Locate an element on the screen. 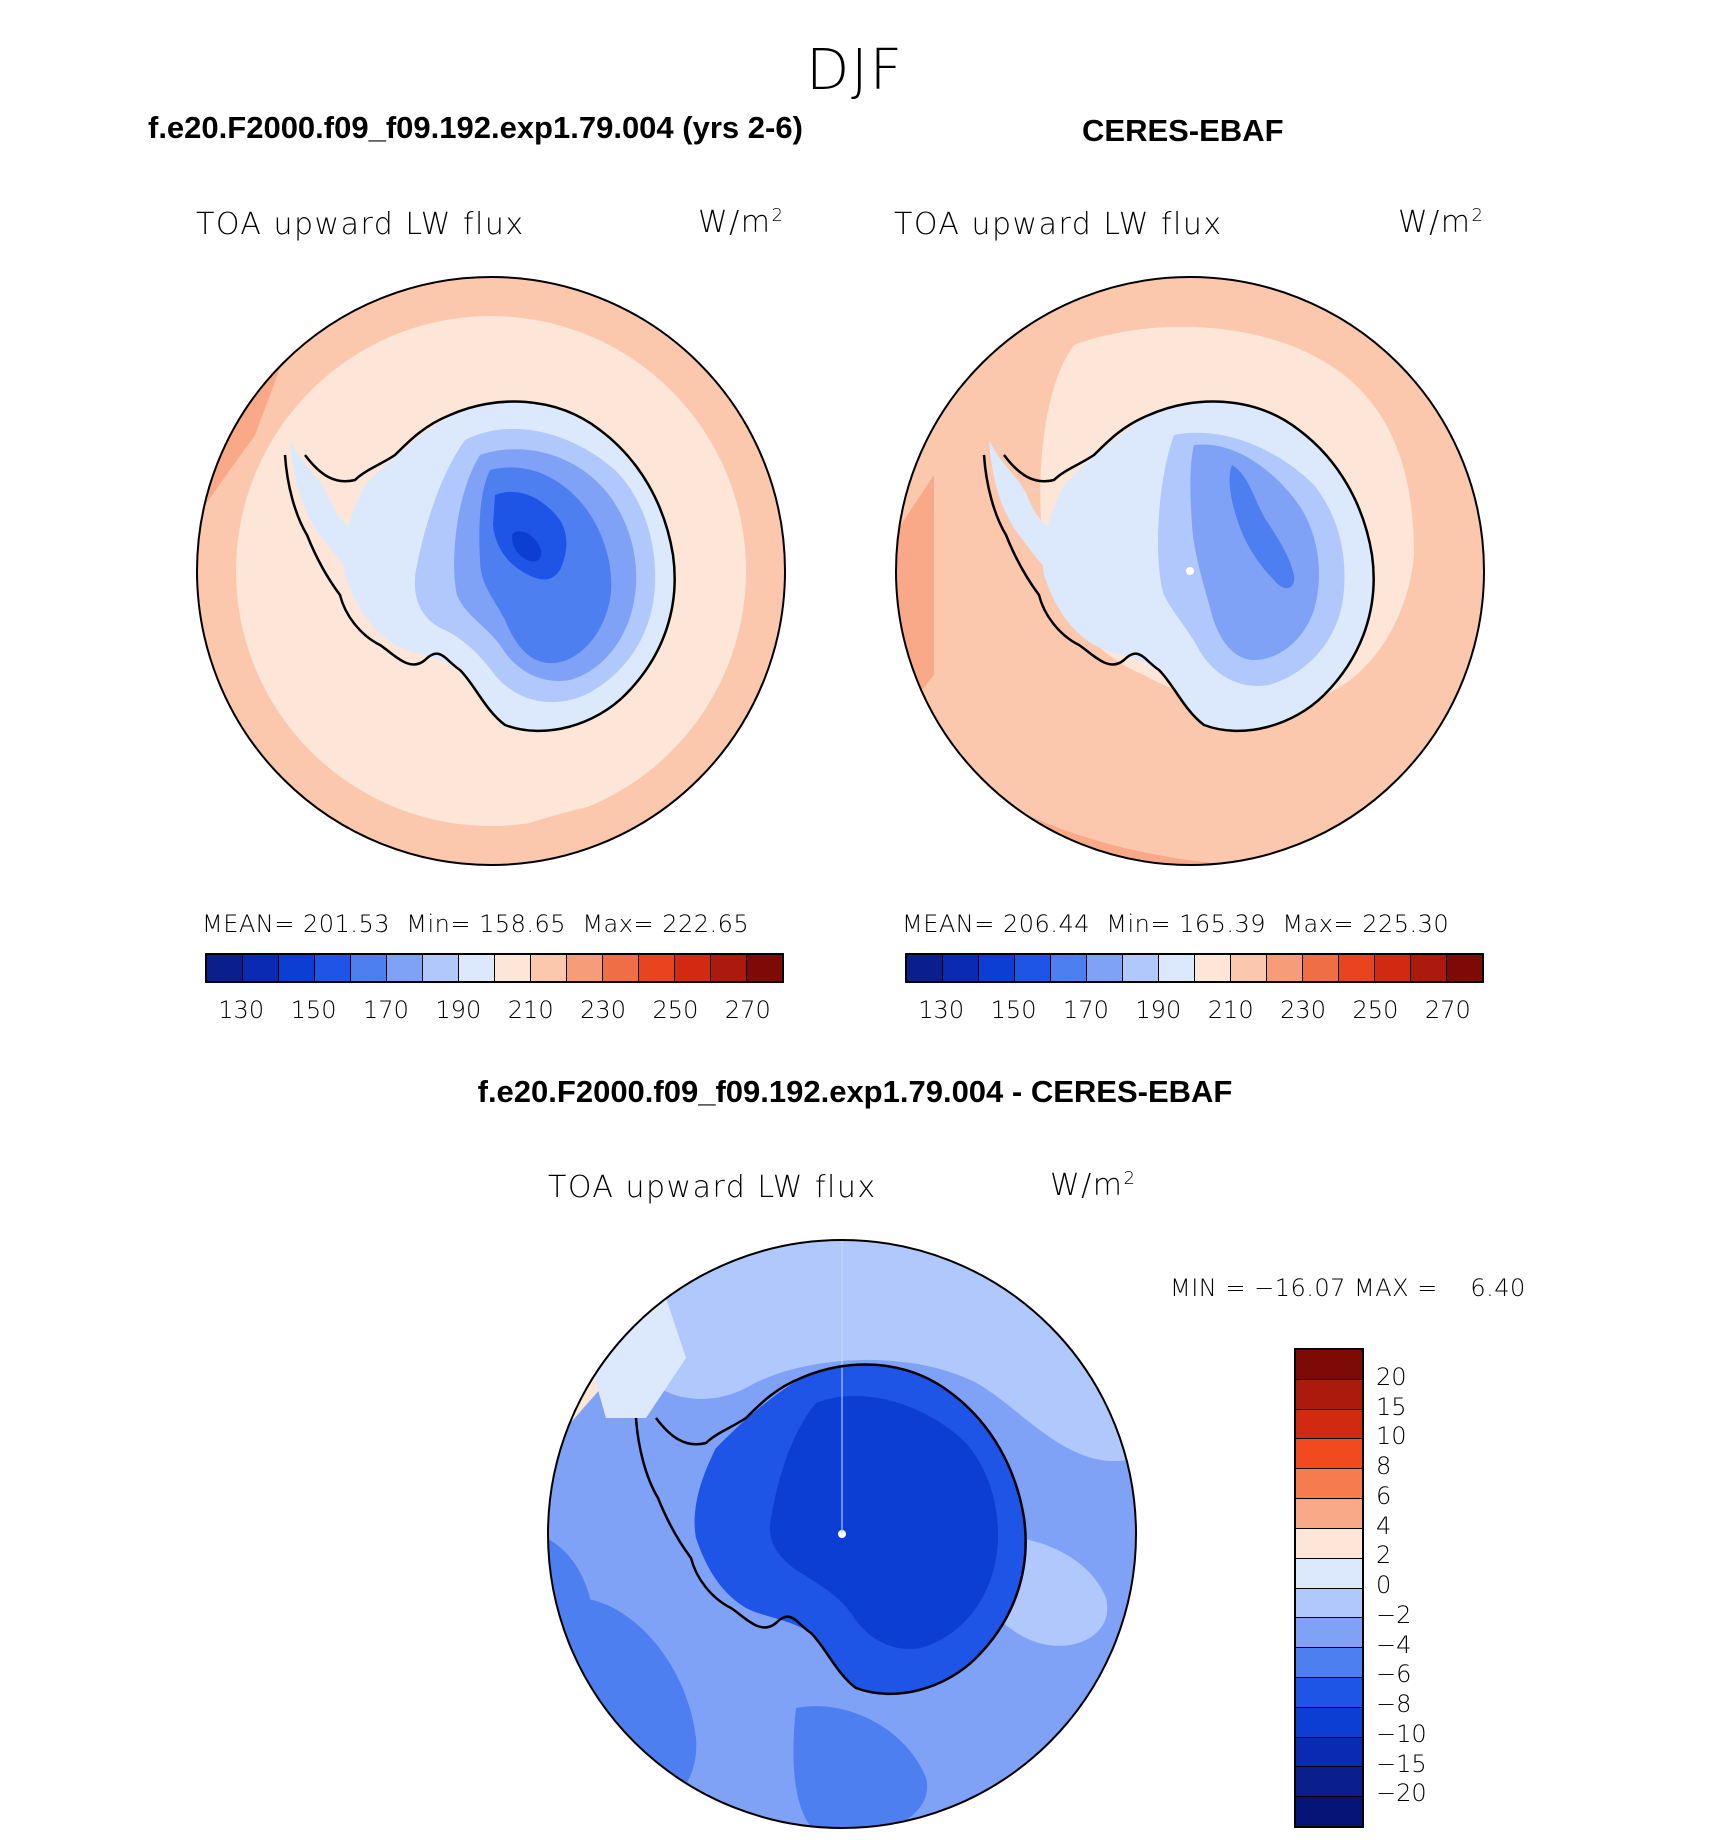 The image size is (1710, 1840). colorbar-tick-label: 20 is located at coordinates (1391, 1376).